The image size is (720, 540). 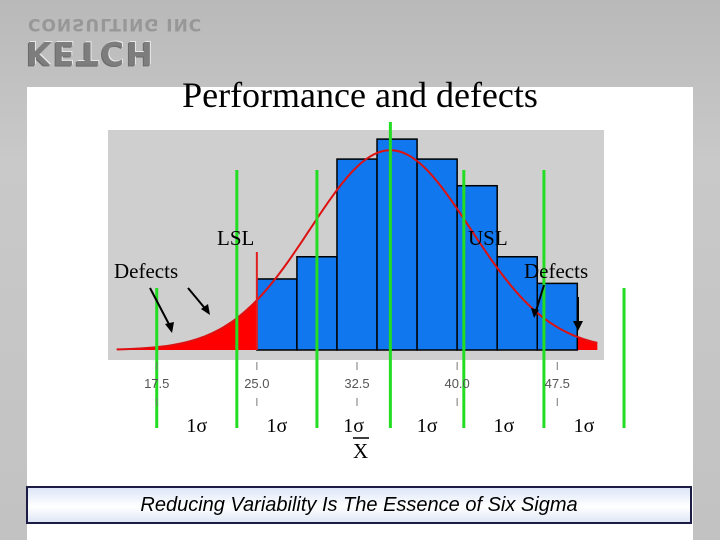 What do you see at coordinates (557, 383) in the screenshot?
I see `x-tick-label: 47.5` at bounding box center [557, 383].